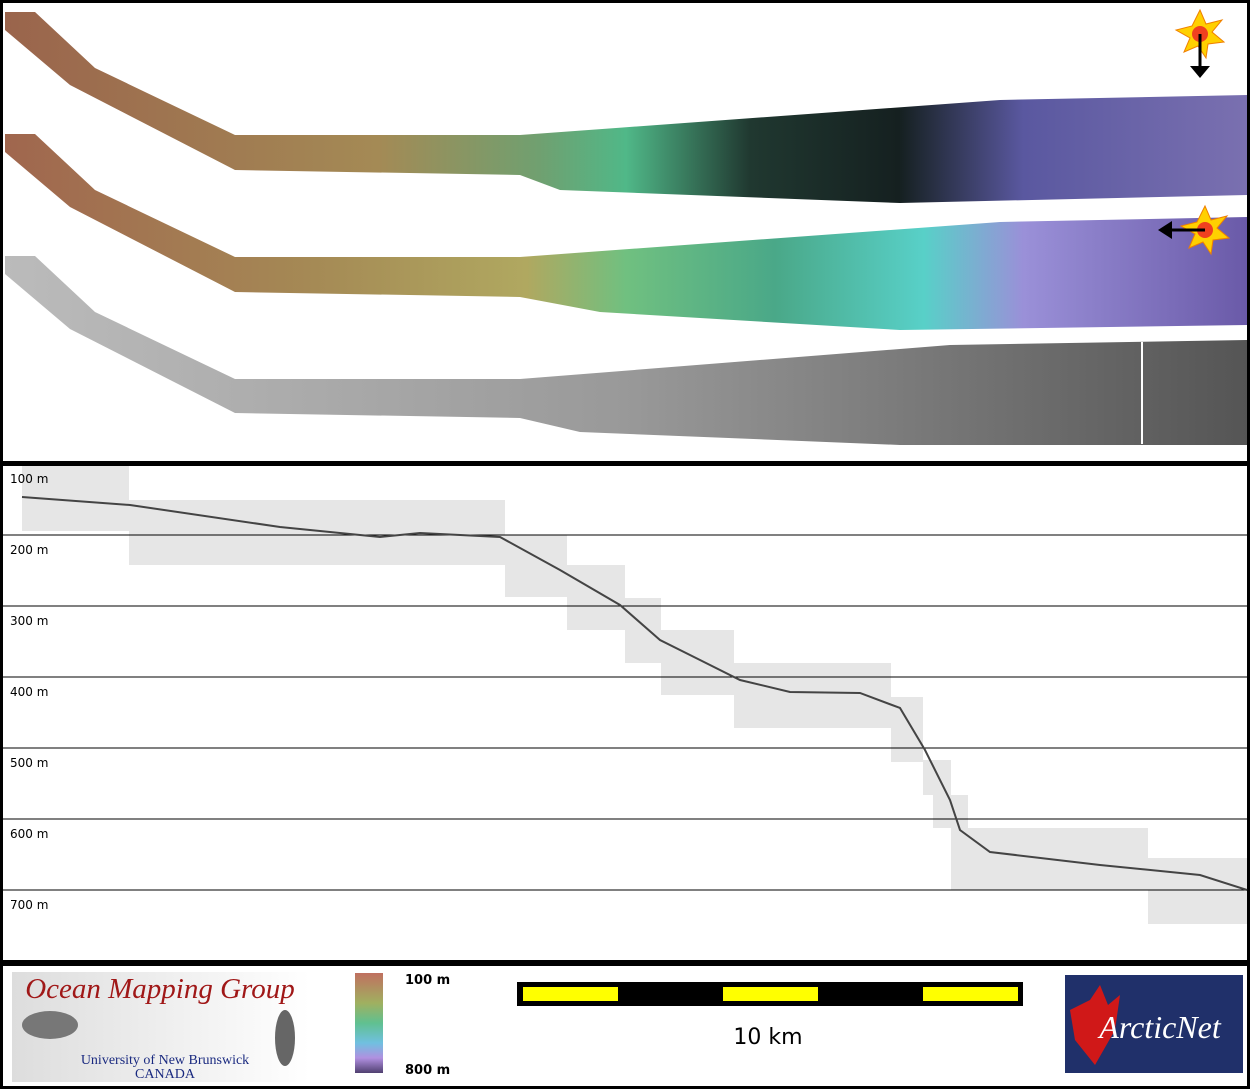  What do you see at coordinates (29, 834) in the screenshot?
I see `depth-label: 600 m` at bounding box center [29, 834].